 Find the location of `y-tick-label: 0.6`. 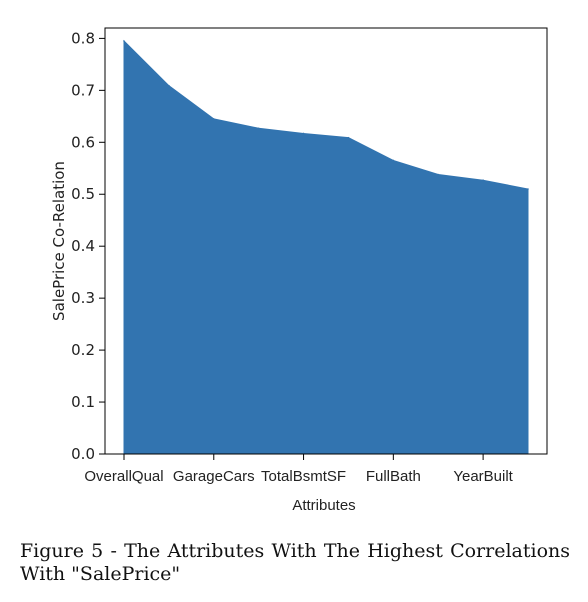

y-tick-label: 0.6 is located at coordinates (83, 142).